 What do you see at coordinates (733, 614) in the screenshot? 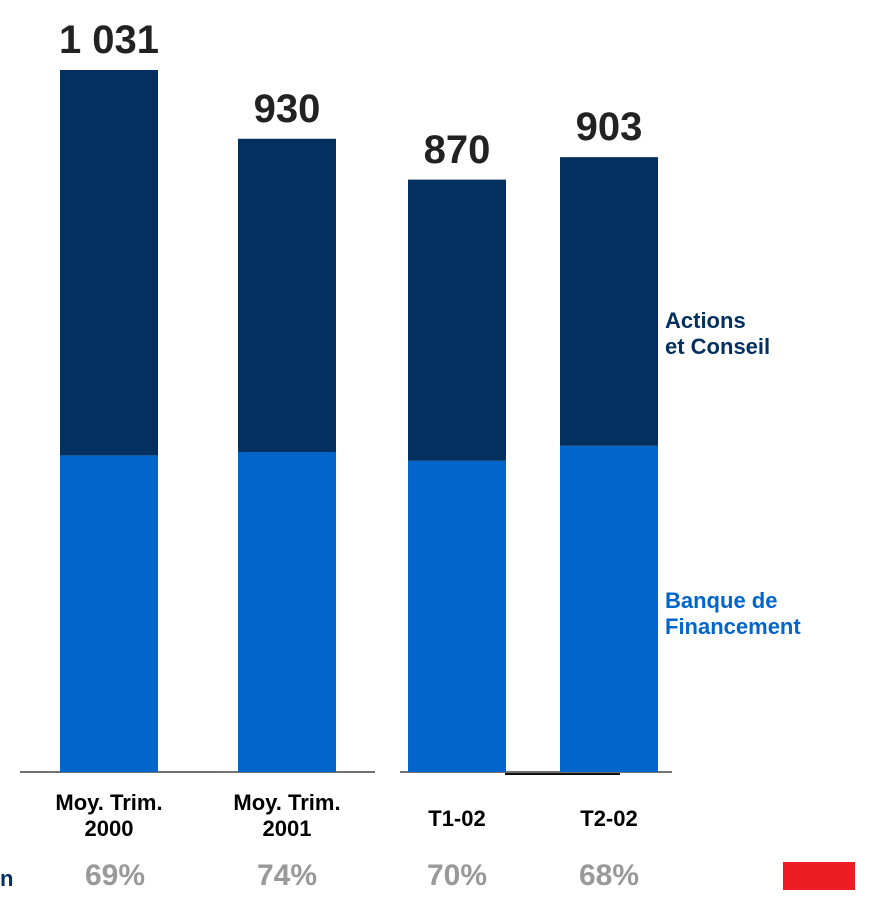
I see `legend-label: Banque de Financement` at bounding box center [733, 614].